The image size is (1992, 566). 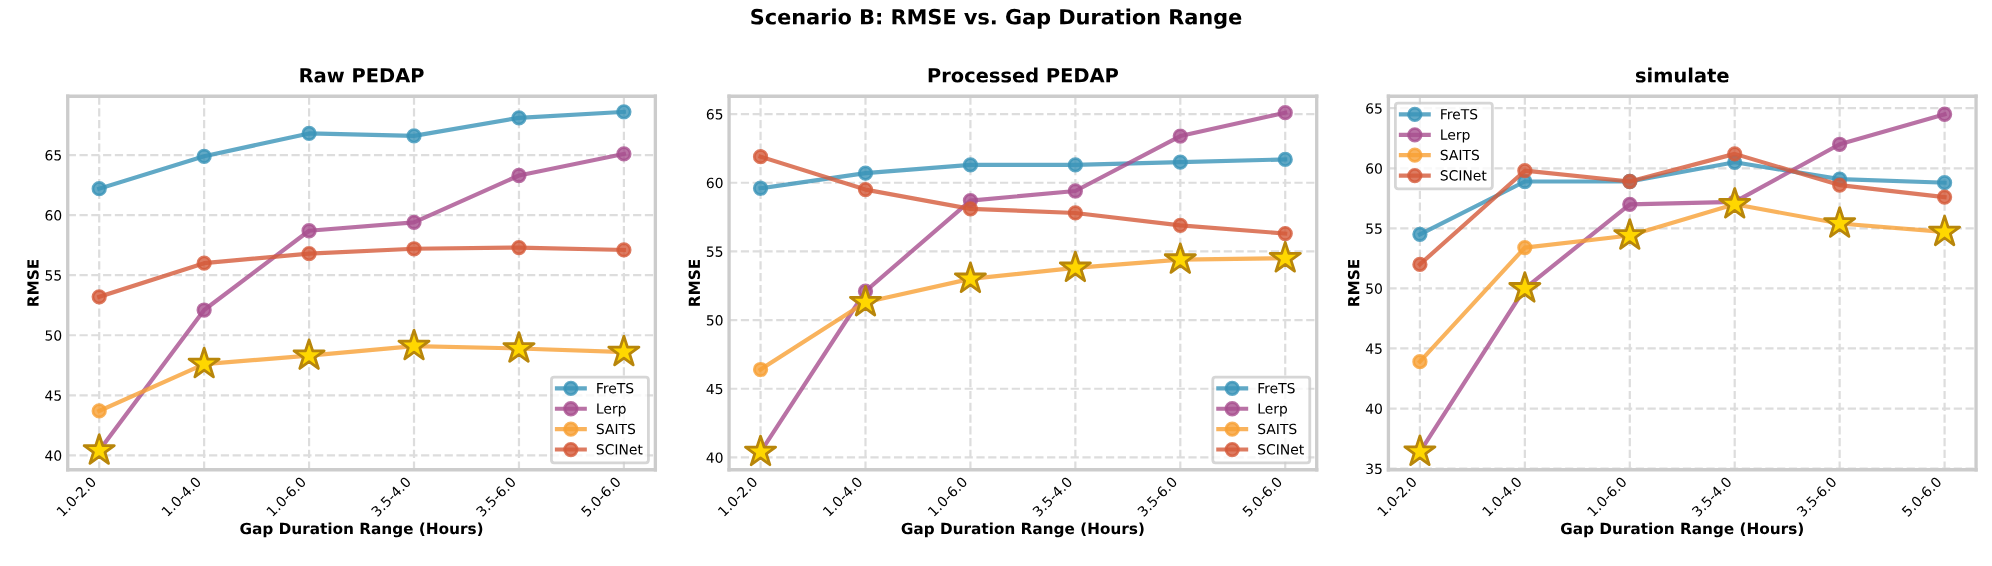 What do you see at coordinates (1023, 75) in the screenshot?
I see `chart-title: Processed PEDAP` at bounding box center [1023, 75].